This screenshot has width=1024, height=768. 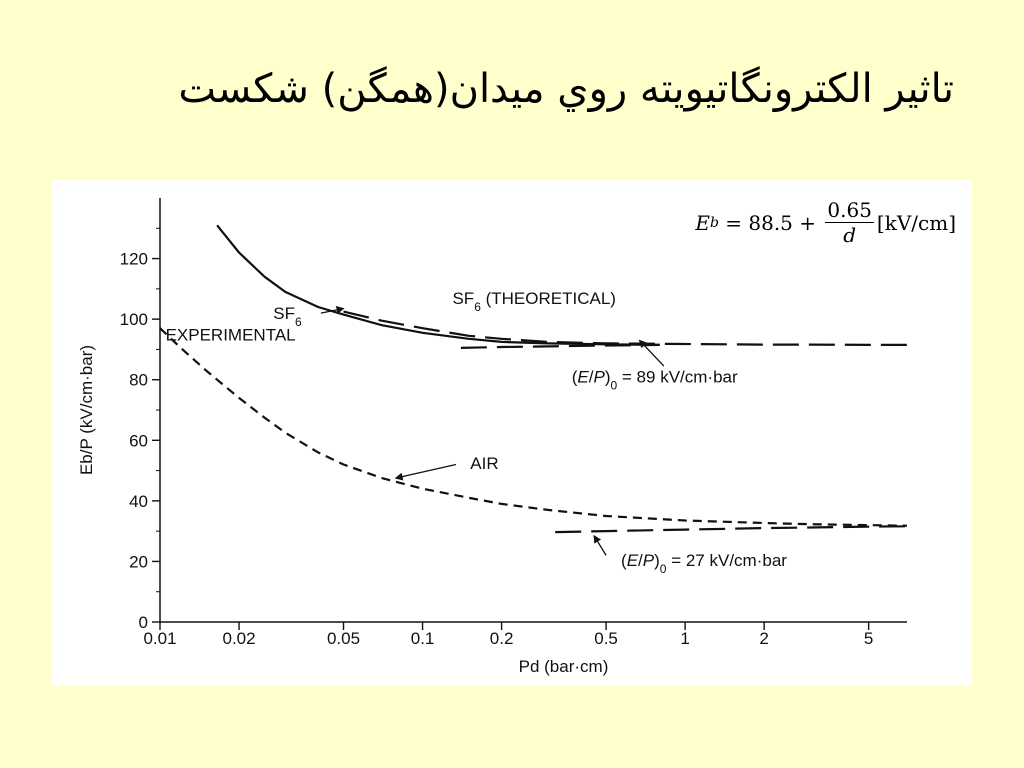 What do you see at coordinates (159, 638) in the screenshot?
I see `x-tick-label: 0.01` at bounding box center [159, 638].